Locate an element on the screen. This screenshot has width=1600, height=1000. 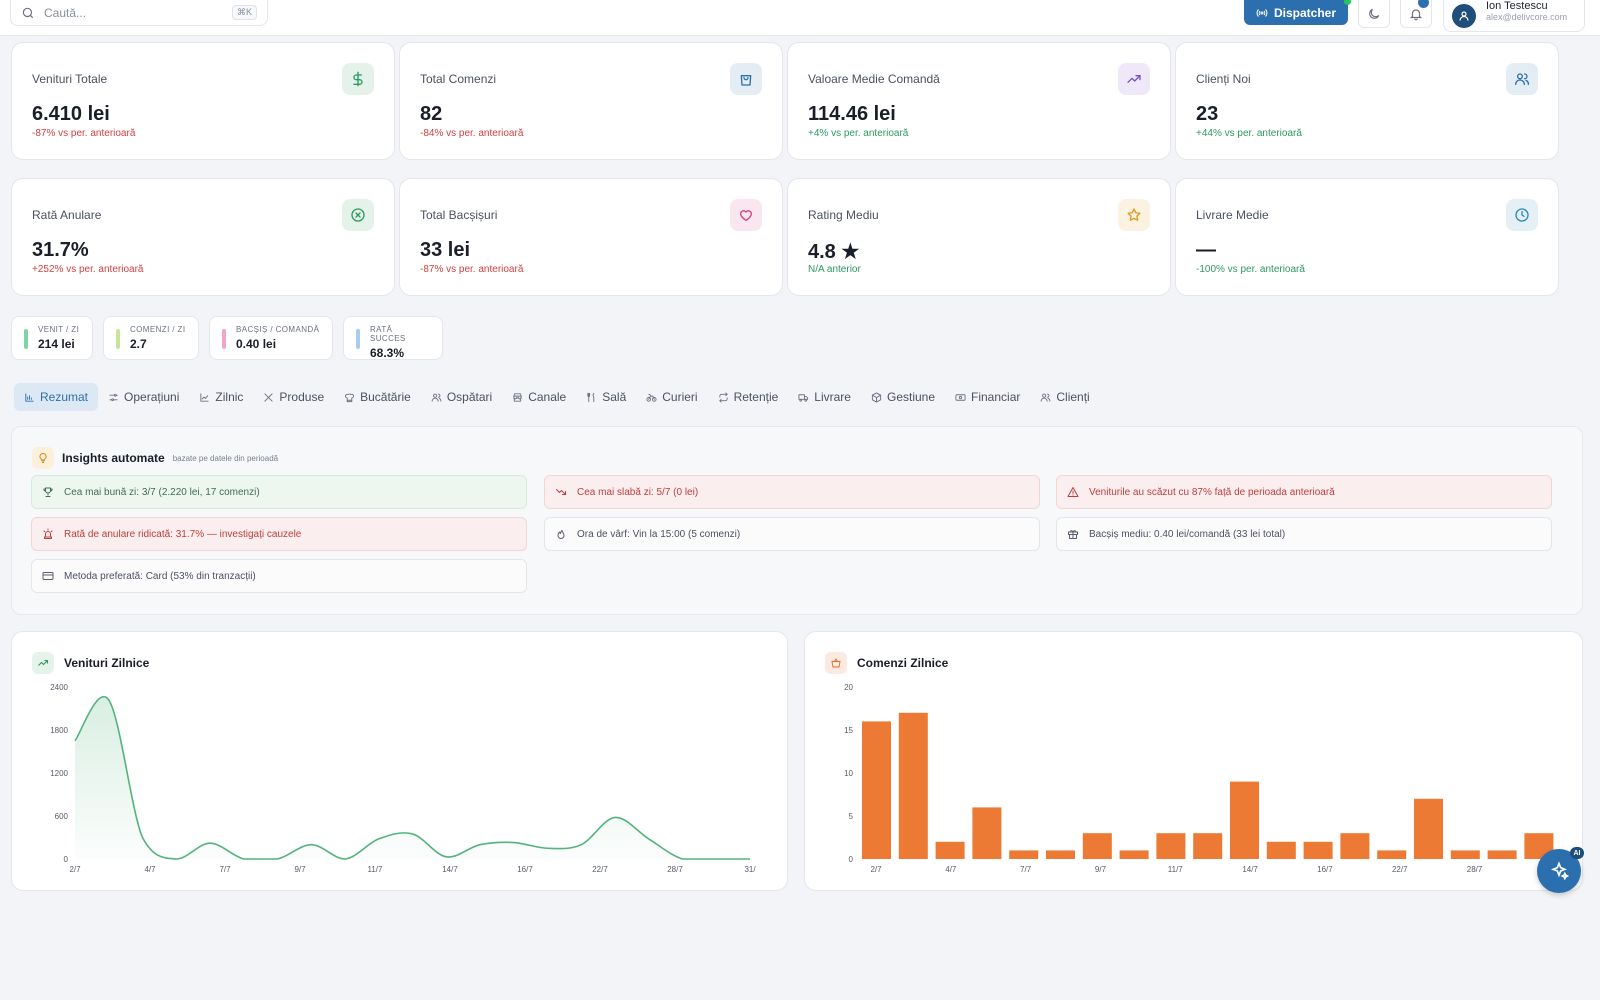
bar-chart-icon is located at coordinates (29, 397).